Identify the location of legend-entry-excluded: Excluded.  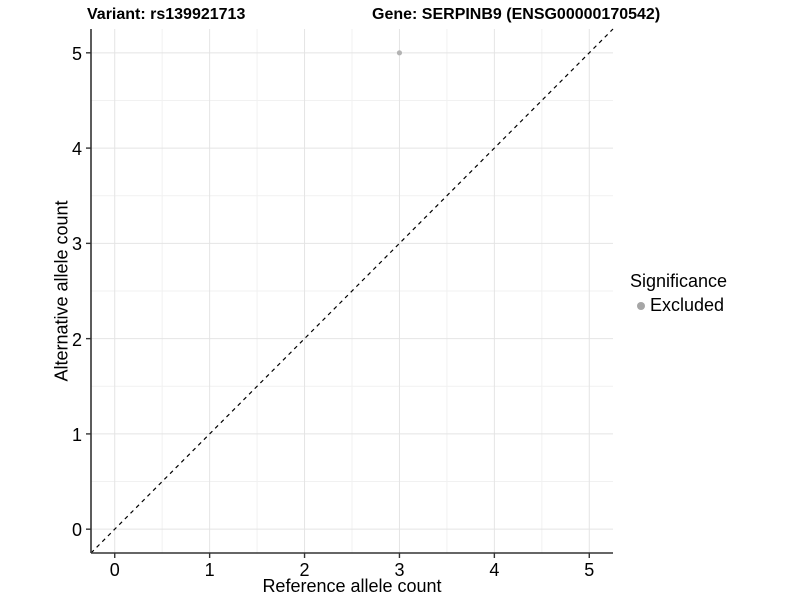
(678, 305).